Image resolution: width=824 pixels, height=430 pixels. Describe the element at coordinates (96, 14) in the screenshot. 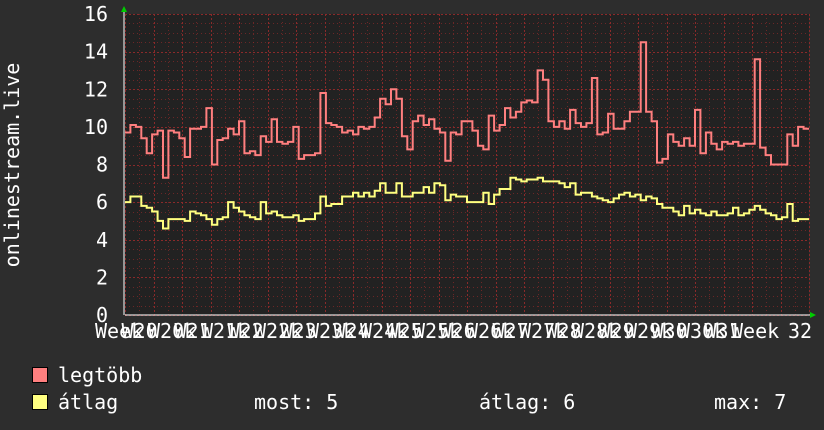

I see `y-tick-label: 16` at that location.